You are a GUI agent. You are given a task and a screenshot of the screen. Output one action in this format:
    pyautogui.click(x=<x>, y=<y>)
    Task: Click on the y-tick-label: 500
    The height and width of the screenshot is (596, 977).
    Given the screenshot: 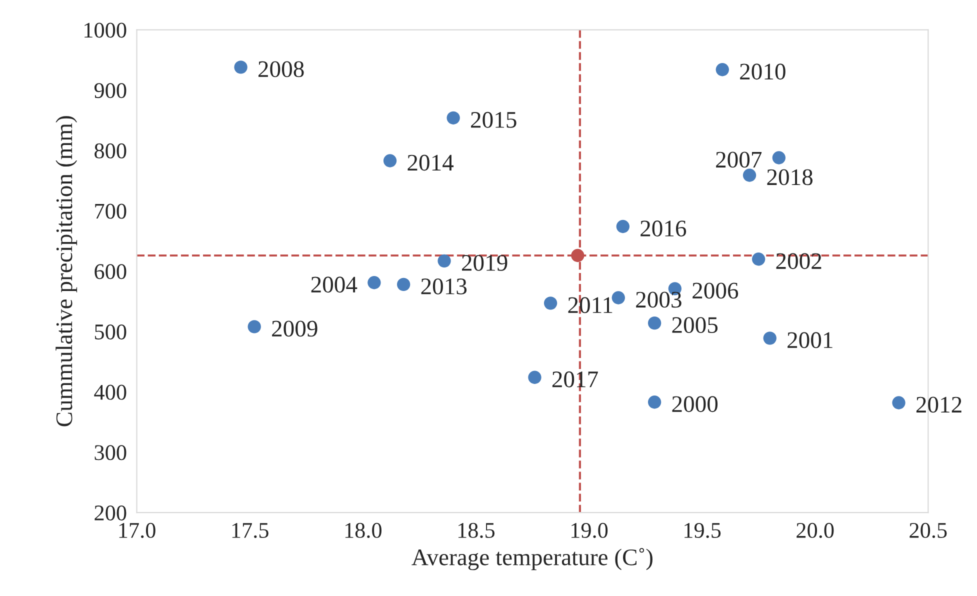 What is the action you would take?
    pyautogui.click(x=110, y=332)
    